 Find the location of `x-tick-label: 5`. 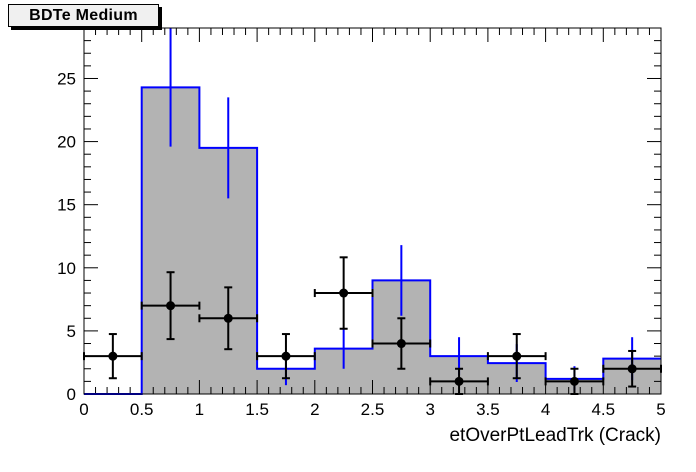

x-tick-label: 5 is located at coordinates (660, 409).